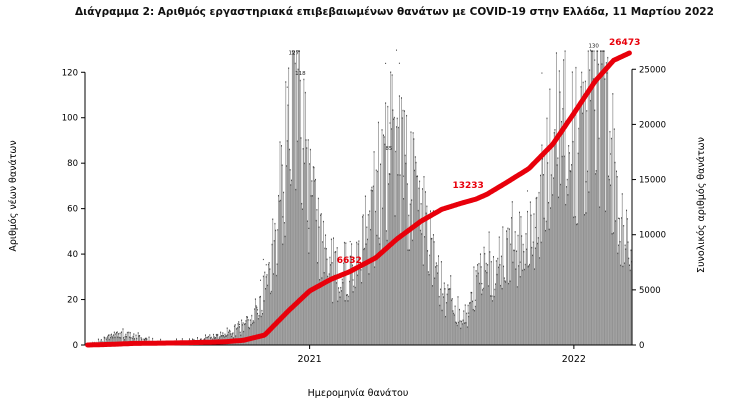 This screenshot has height=411, width=734. I want to click on y-right-tick-label: 0, so click(641, 346).